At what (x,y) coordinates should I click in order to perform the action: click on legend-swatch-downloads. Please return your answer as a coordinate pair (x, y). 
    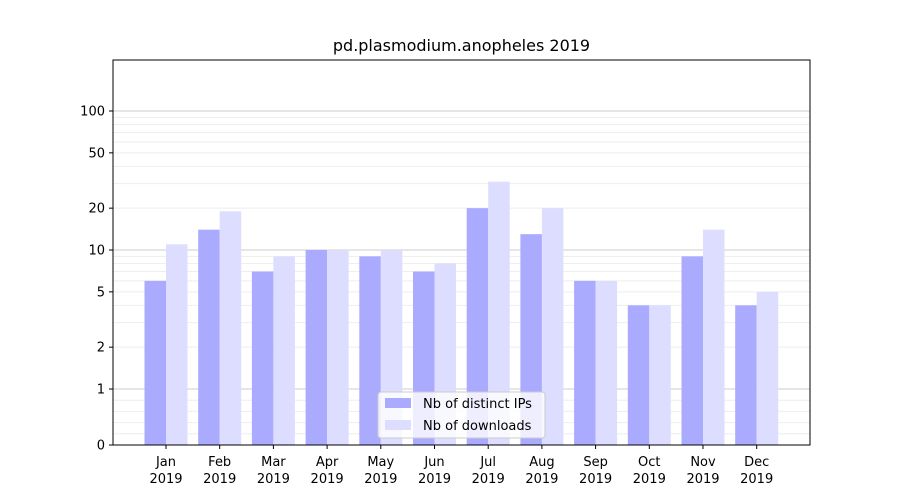
    Looking at the image, I should click on (398, 425).